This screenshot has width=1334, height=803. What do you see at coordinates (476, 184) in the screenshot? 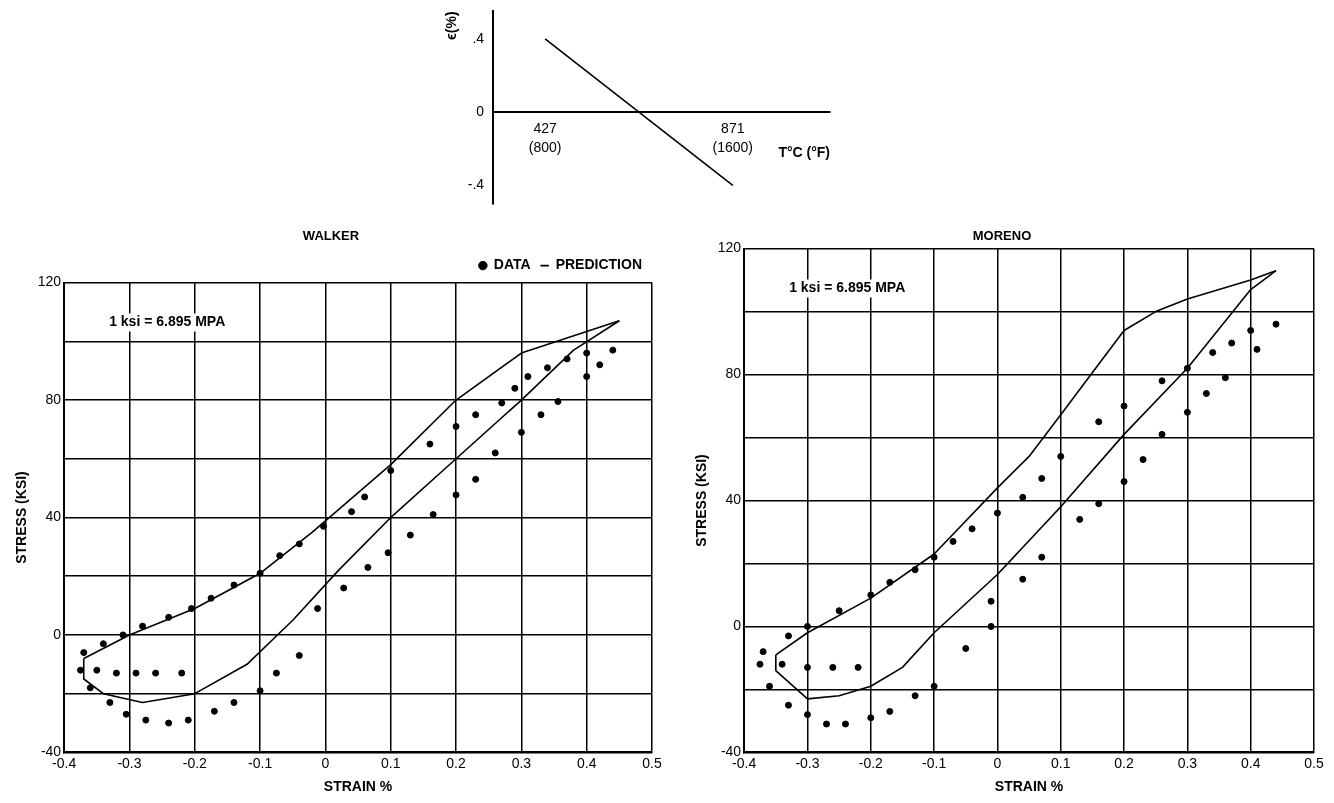
I see `y-tick-label: -.4` at bounding box center [476, 184].